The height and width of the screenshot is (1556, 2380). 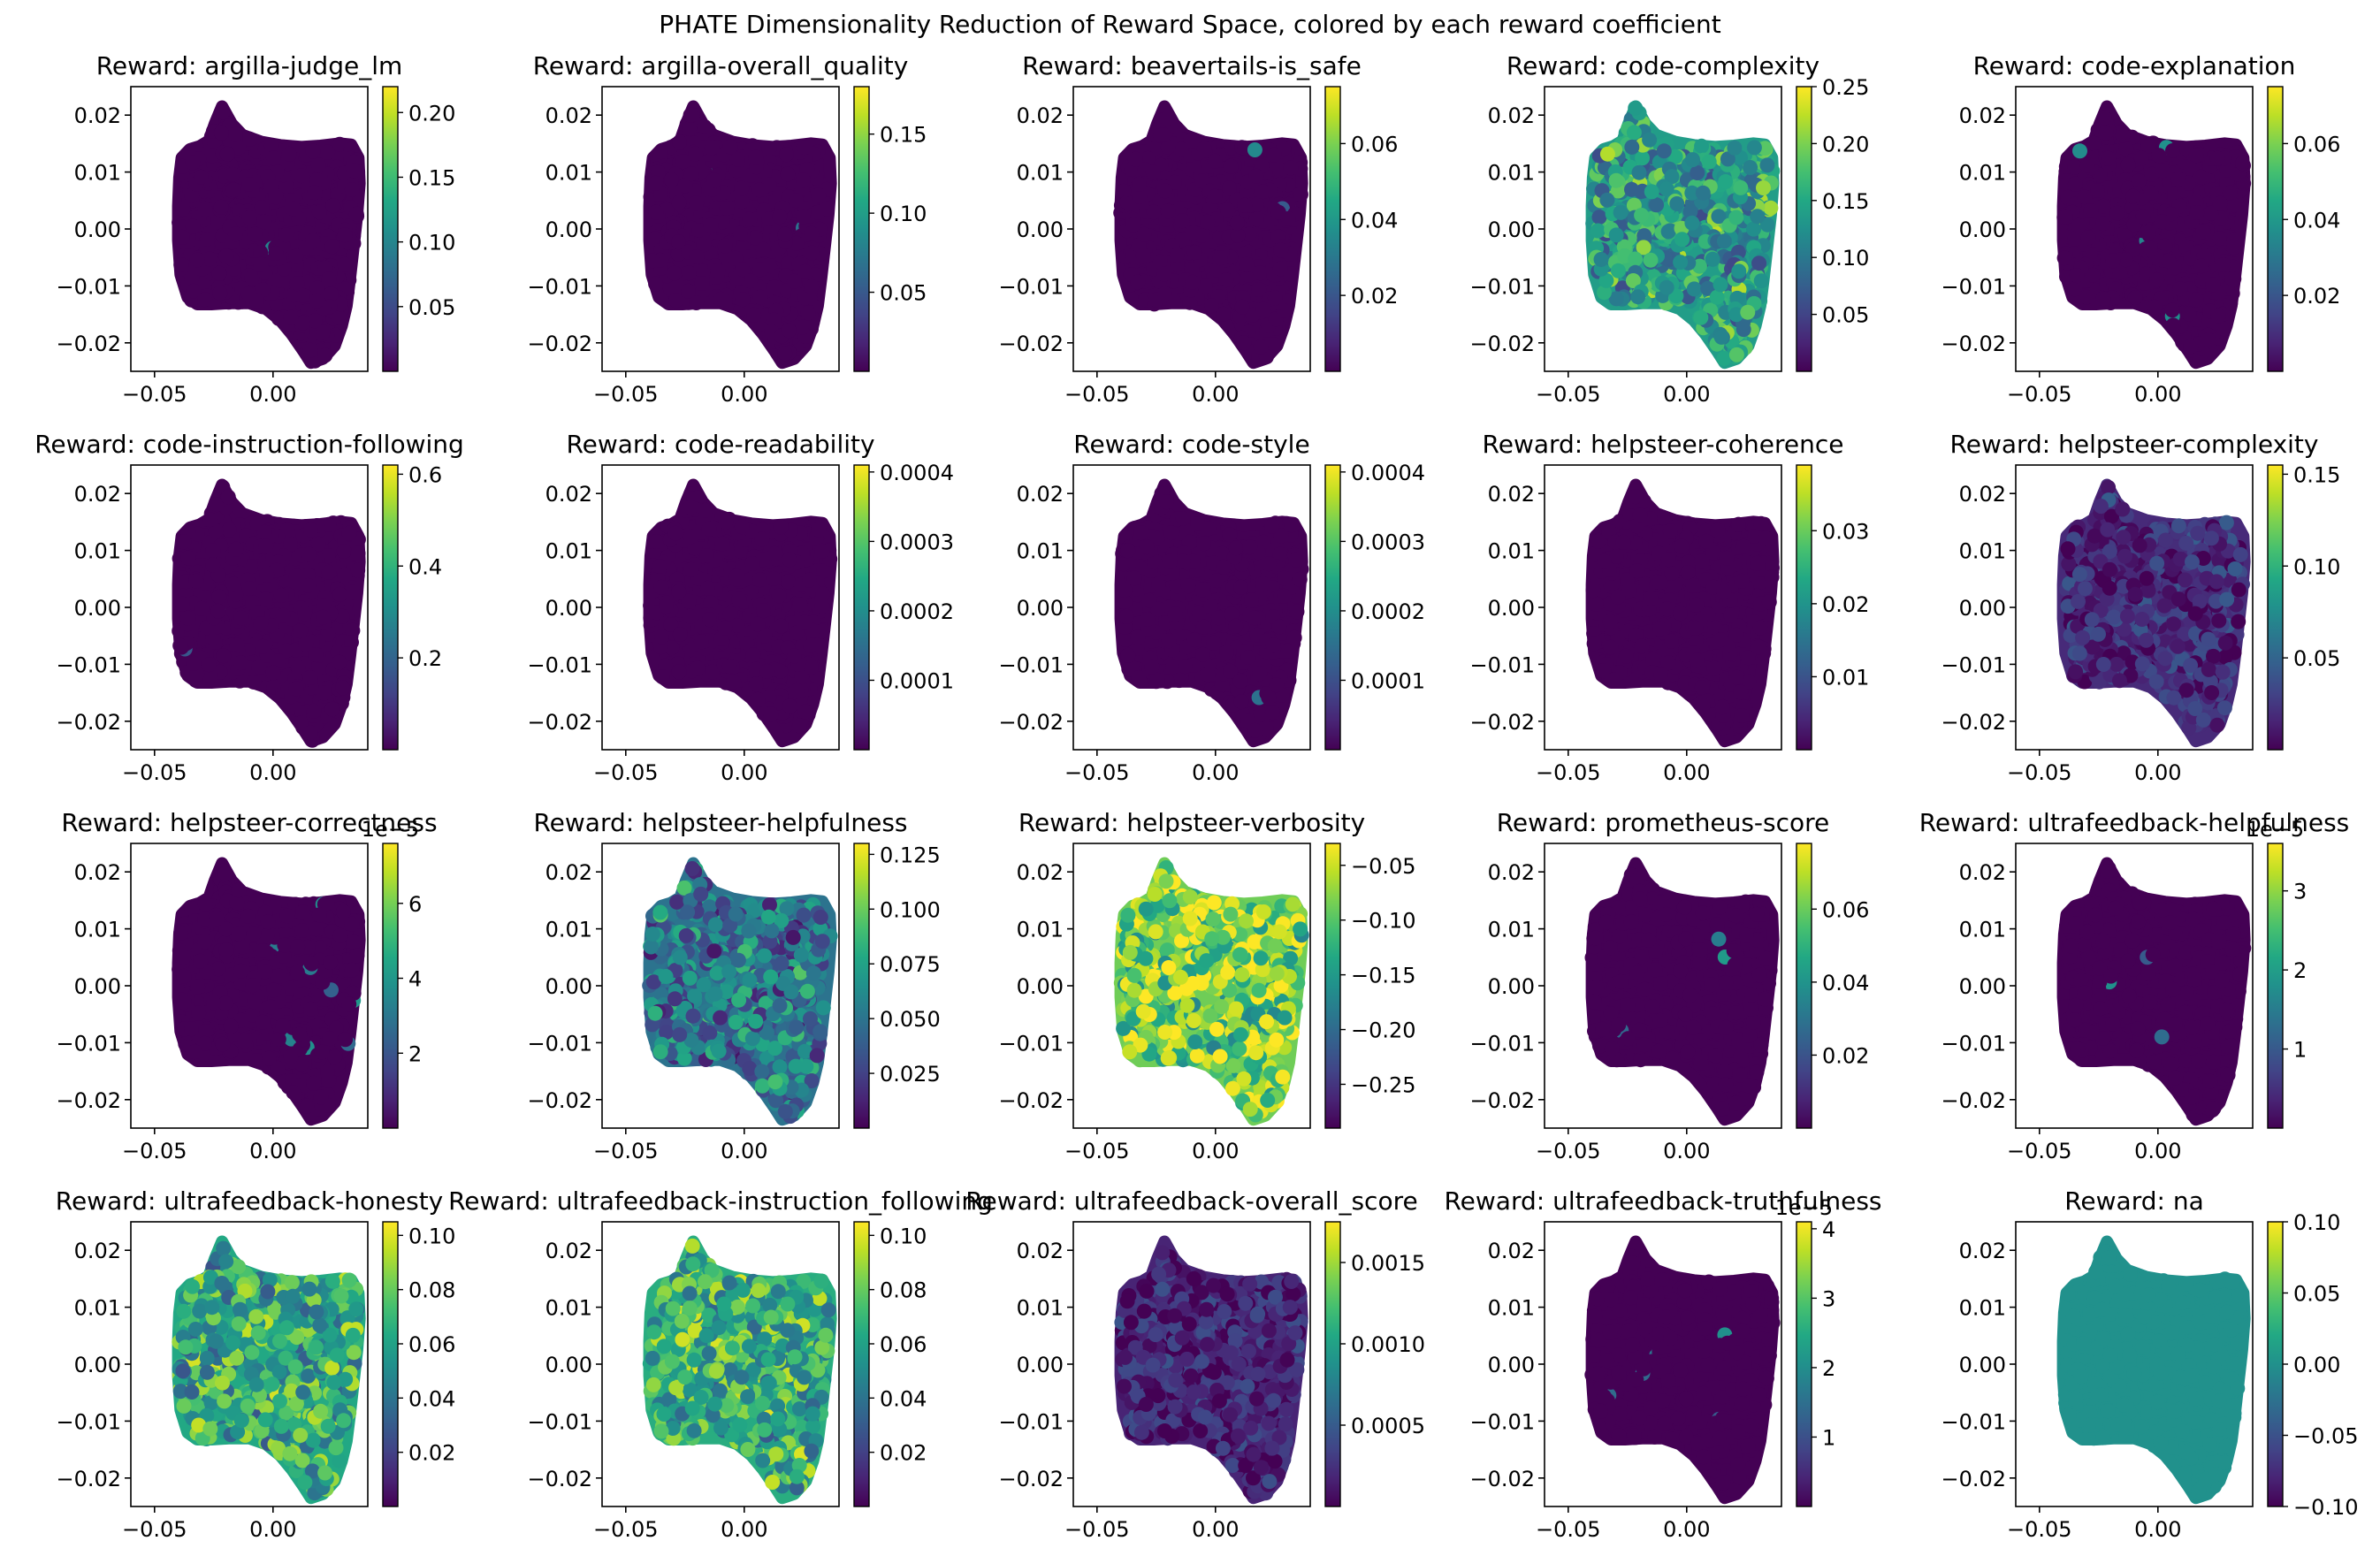 What do you see at coordinates (425, 566) in the screenshot?
I see `colorbar-tick-label: 0.4` at bounding box center [425, 566].